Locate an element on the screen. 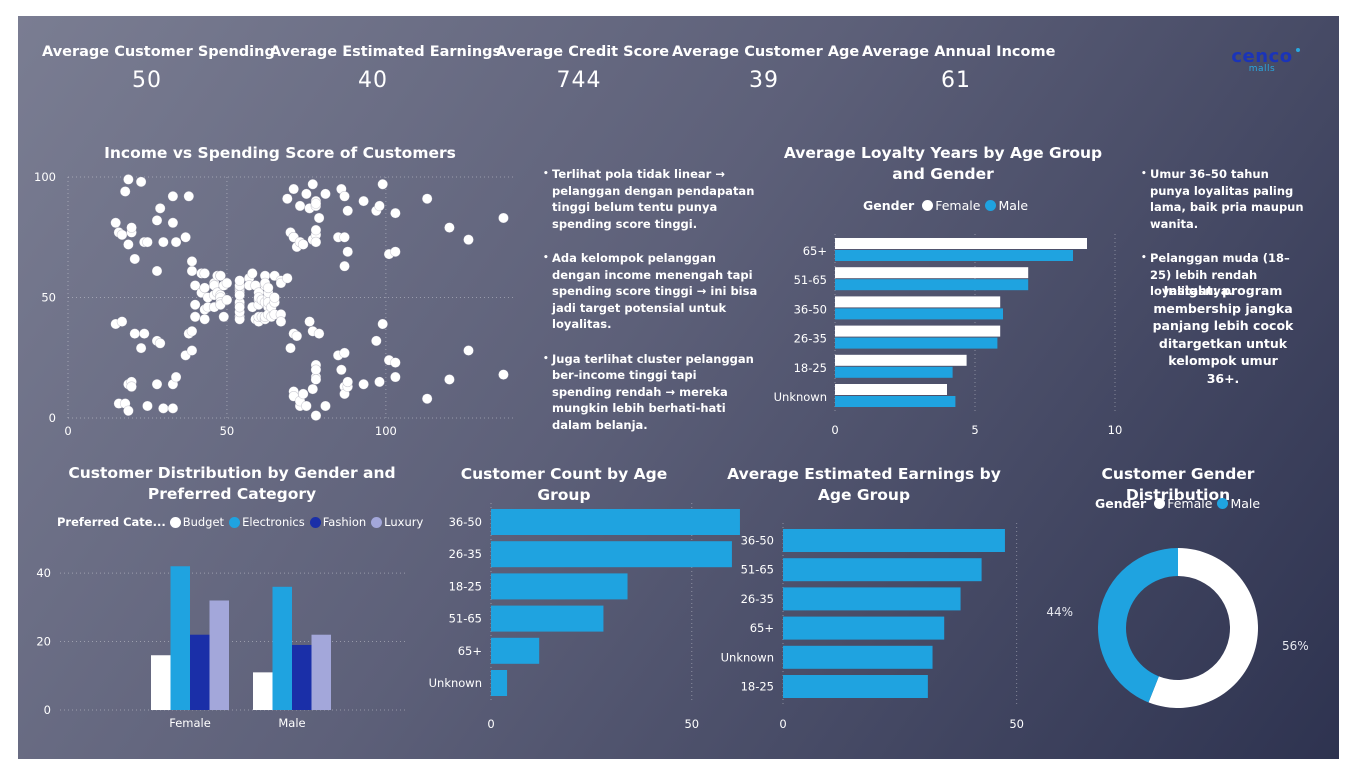 The image size is (1359, 781). kpi-value: 39 is located at coordinates (764, 80).